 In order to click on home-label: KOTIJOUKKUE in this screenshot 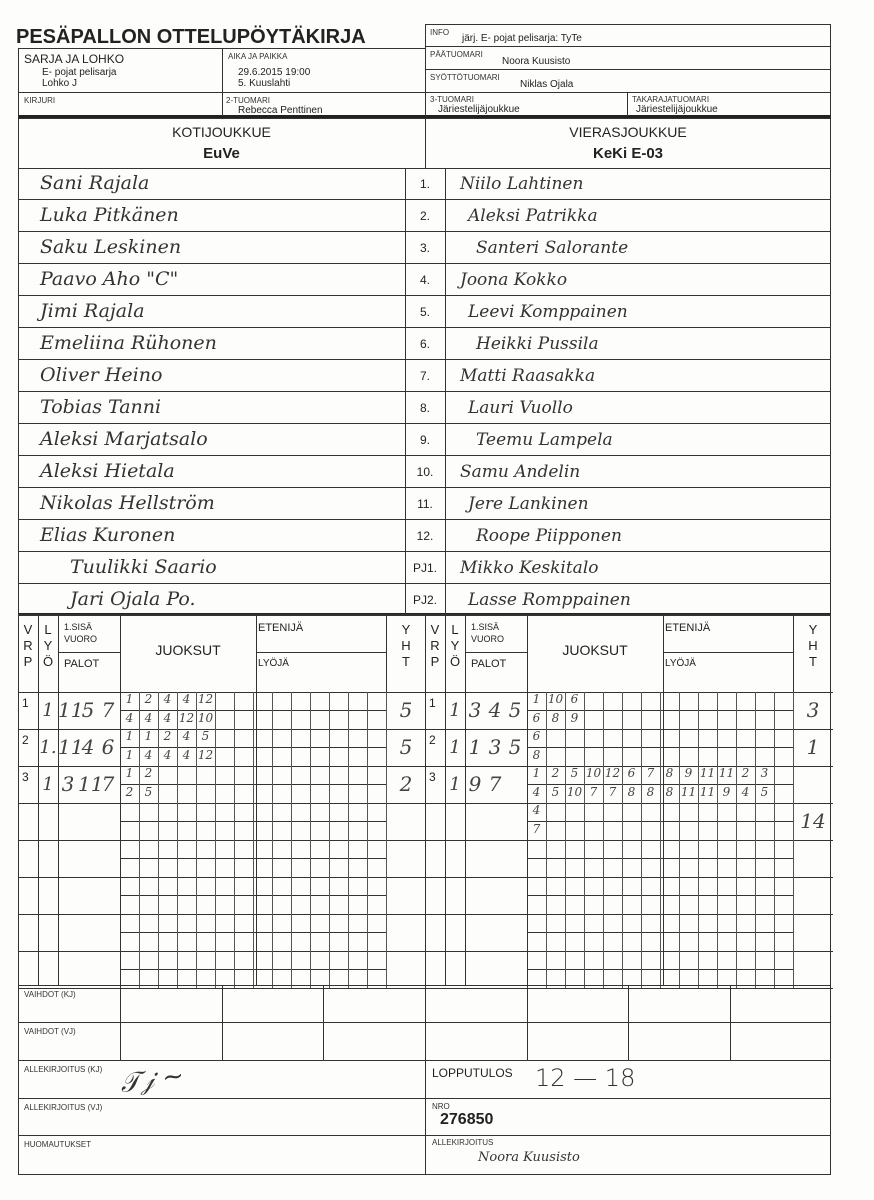, I will do `click(221, 132)`.